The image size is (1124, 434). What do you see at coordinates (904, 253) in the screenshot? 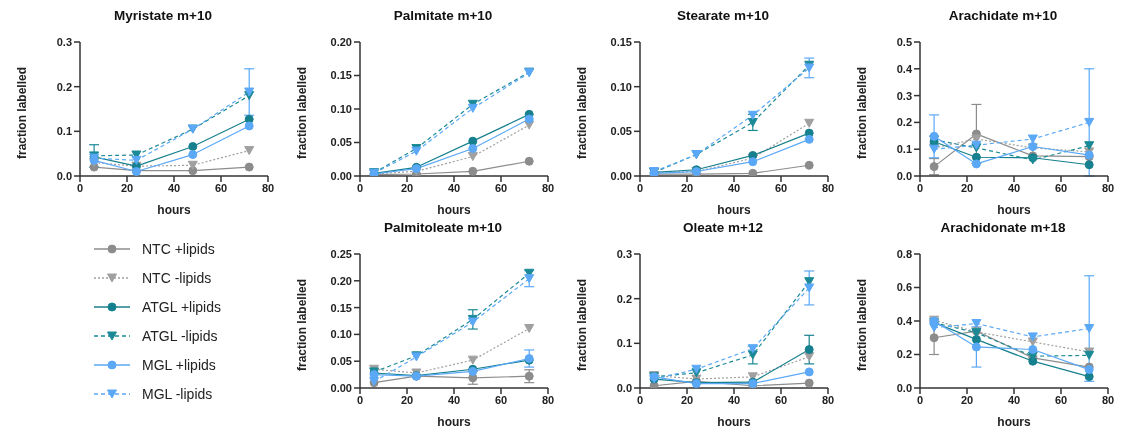
I see `y-tick-label: 0.8` at bounding box center [904, 253].